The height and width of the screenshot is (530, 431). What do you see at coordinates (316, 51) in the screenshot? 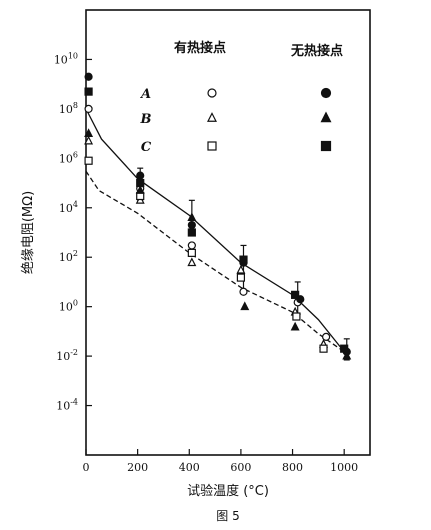
I see `legend-header-without: 无热接点` at bounding box center [316, 51].